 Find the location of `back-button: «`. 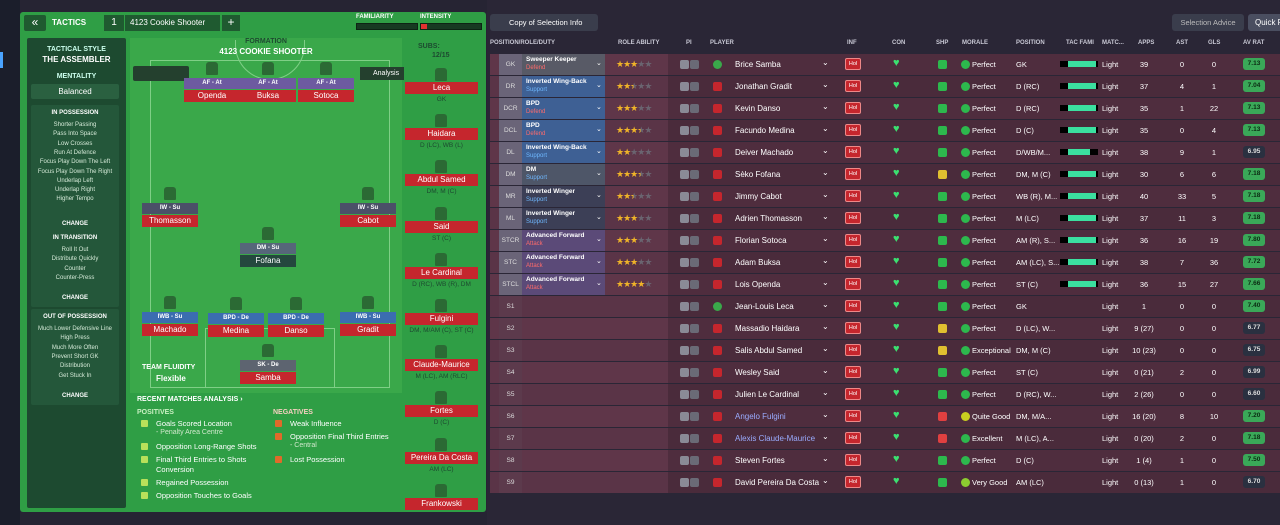

back-button: « is located at coordinates (35, 23).